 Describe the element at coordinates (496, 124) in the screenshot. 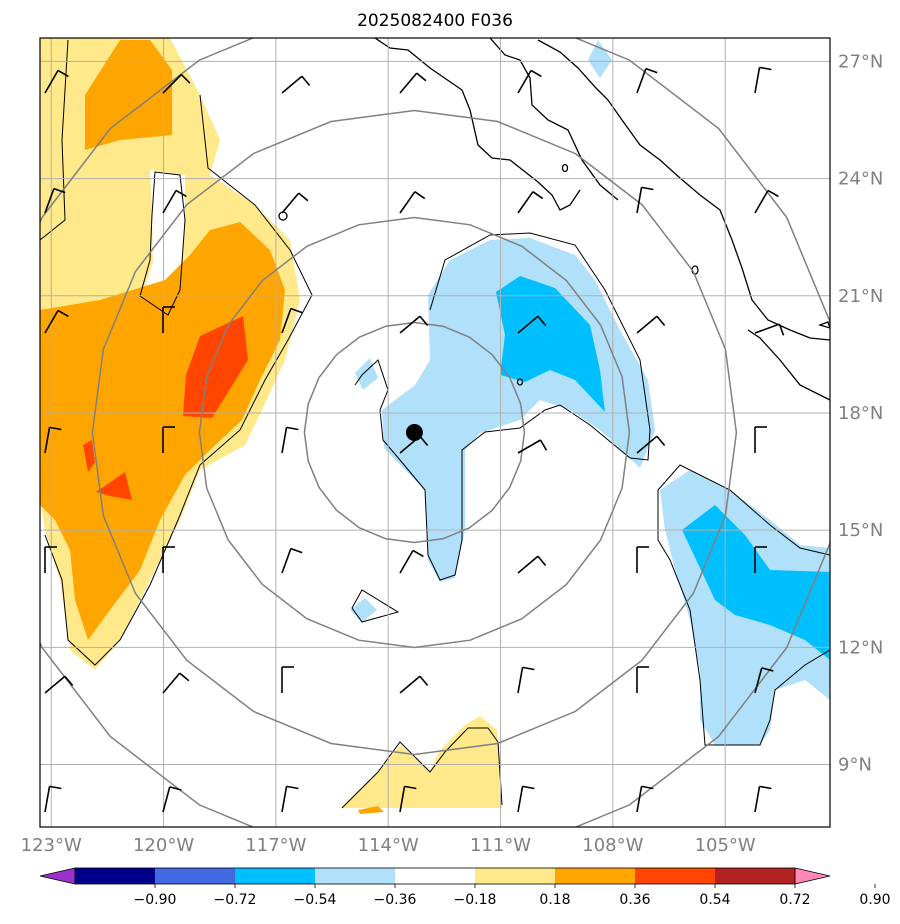

I see `baja-coastline` at that location.